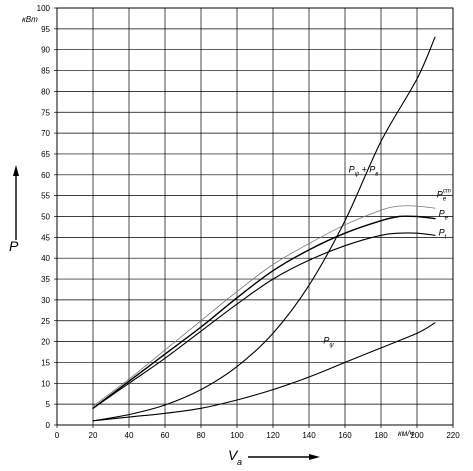  Describe the element at coordinates (274, 457) in the screenshot. I see `x-axis-title: V a` at that location.